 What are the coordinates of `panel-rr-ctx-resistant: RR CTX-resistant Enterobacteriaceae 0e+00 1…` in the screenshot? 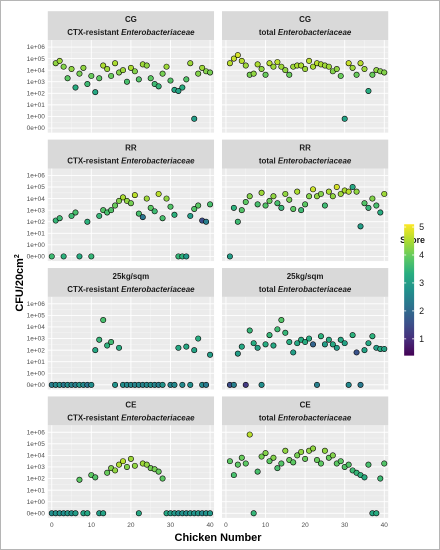 It's located at (121, 200).